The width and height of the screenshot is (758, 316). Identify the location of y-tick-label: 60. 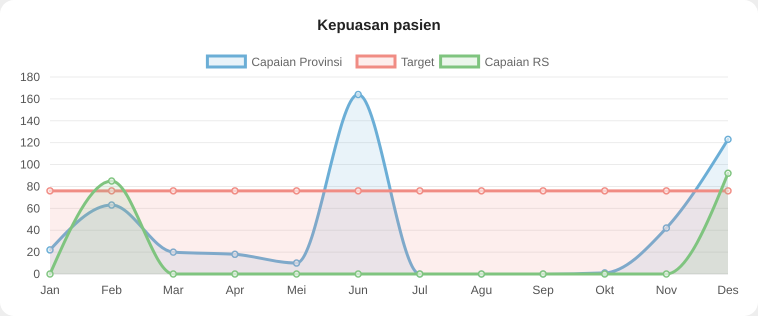
(33, 208).